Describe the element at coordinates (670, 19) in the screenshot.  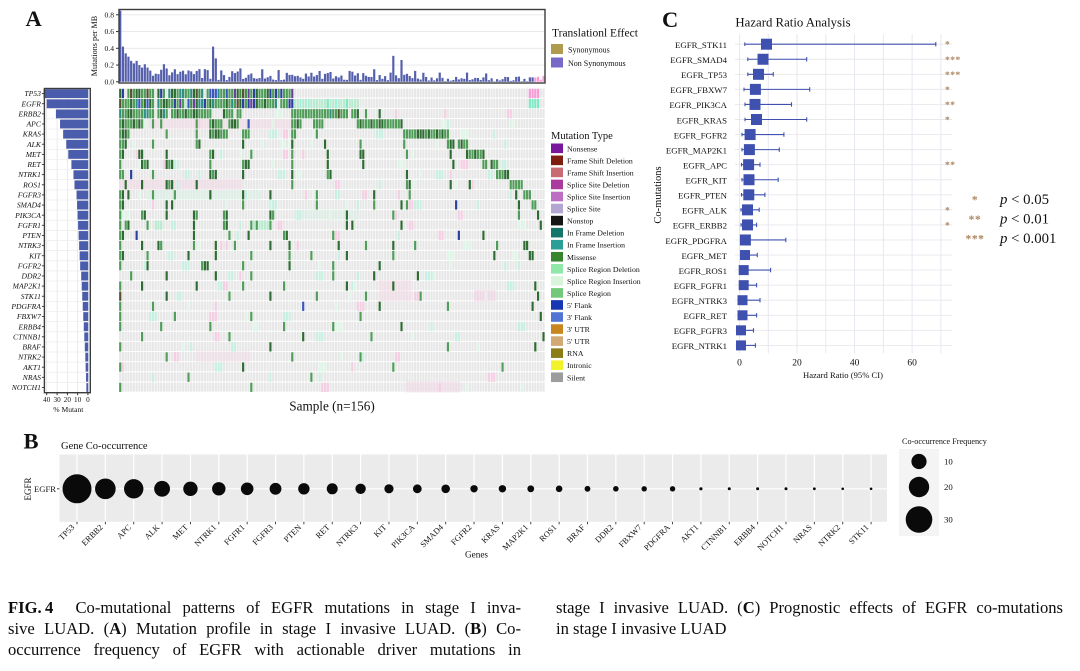
I see `svg-text: C` at that location.